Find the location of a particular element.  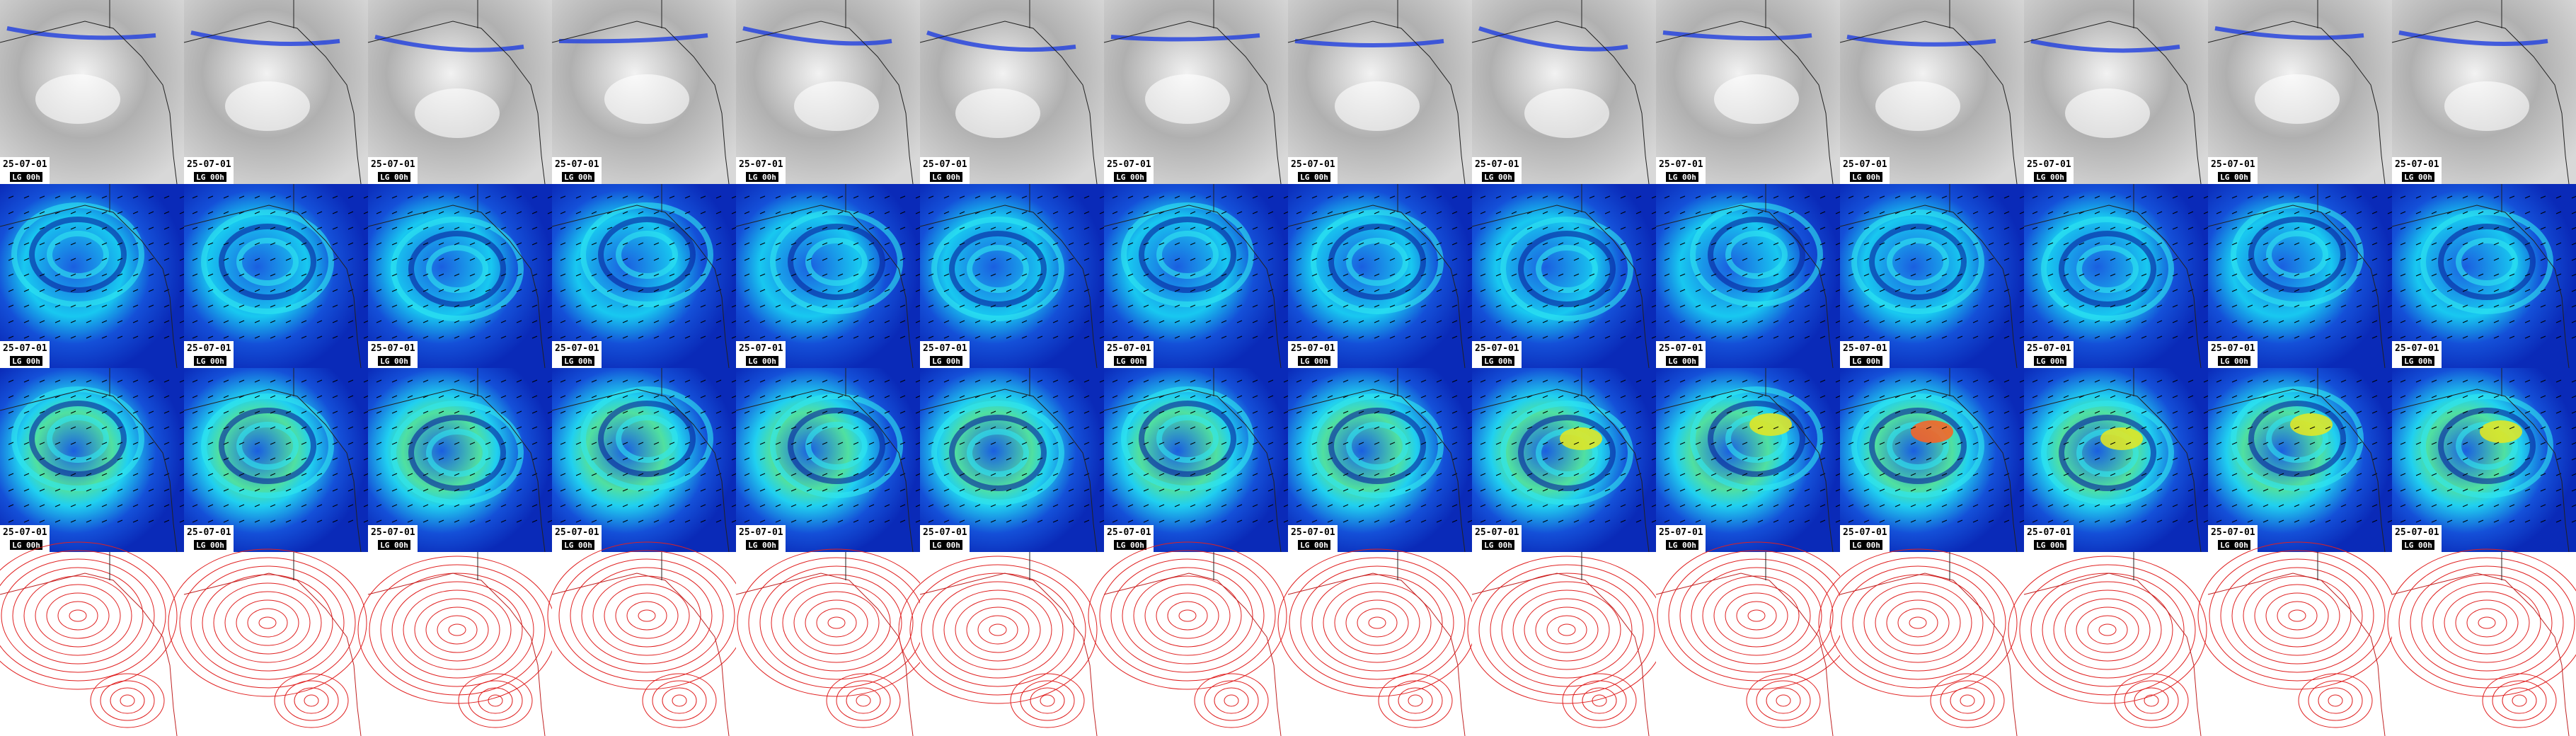

map-panel is located at coordinates (92, 638).